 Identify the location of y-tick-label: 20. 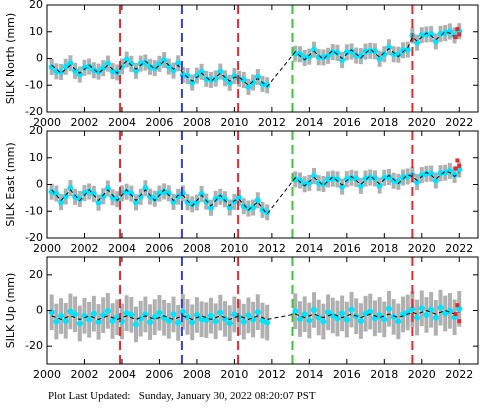
(36, 130).